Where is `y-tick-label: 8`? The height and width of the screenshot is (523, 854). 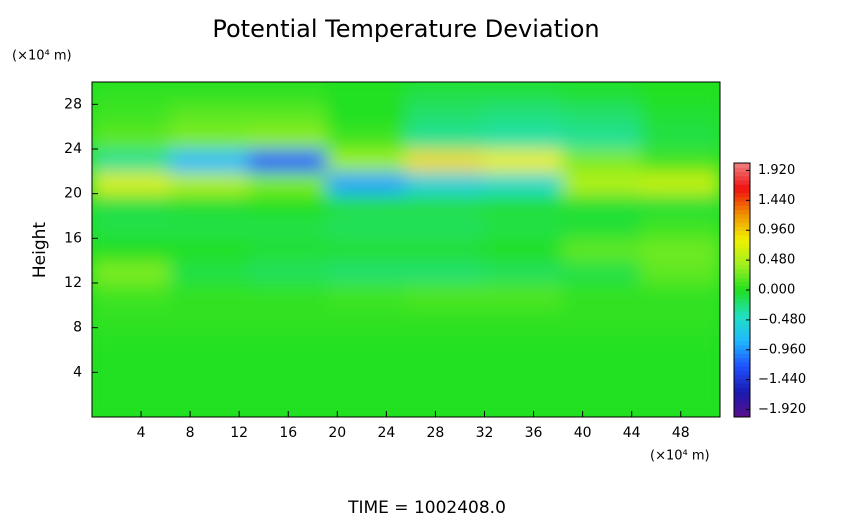
y-tick-label: 8 is located at coordinates (77, 328).